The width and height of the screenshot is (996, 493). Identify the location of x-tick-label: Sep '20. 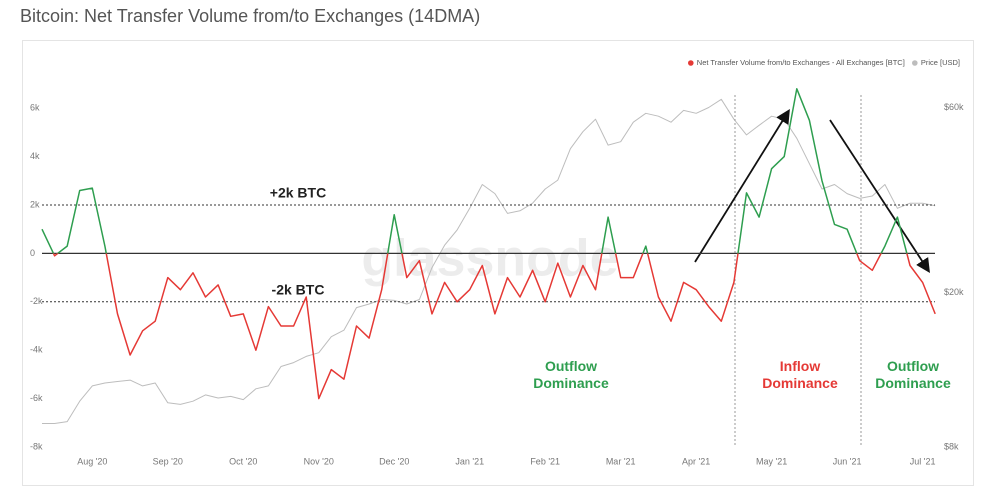
(168, 461).